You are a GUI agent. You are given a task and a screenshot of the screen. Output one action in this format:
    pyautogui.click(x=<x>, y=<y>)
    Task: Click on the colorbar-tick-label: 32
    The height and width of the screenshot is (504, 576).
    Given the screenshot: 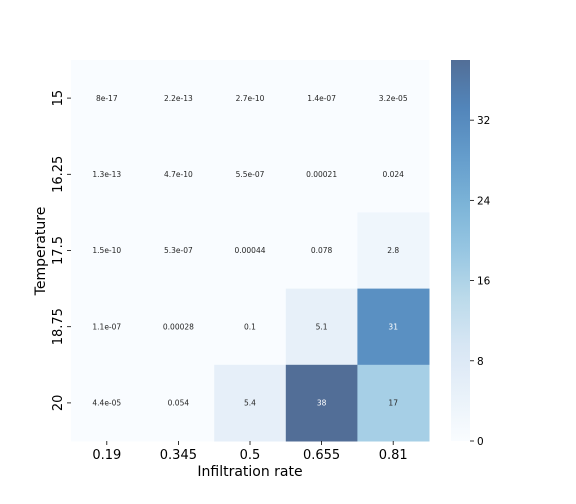 What is the action you would take?
    pyautogui.click(x=483, y=121)
    